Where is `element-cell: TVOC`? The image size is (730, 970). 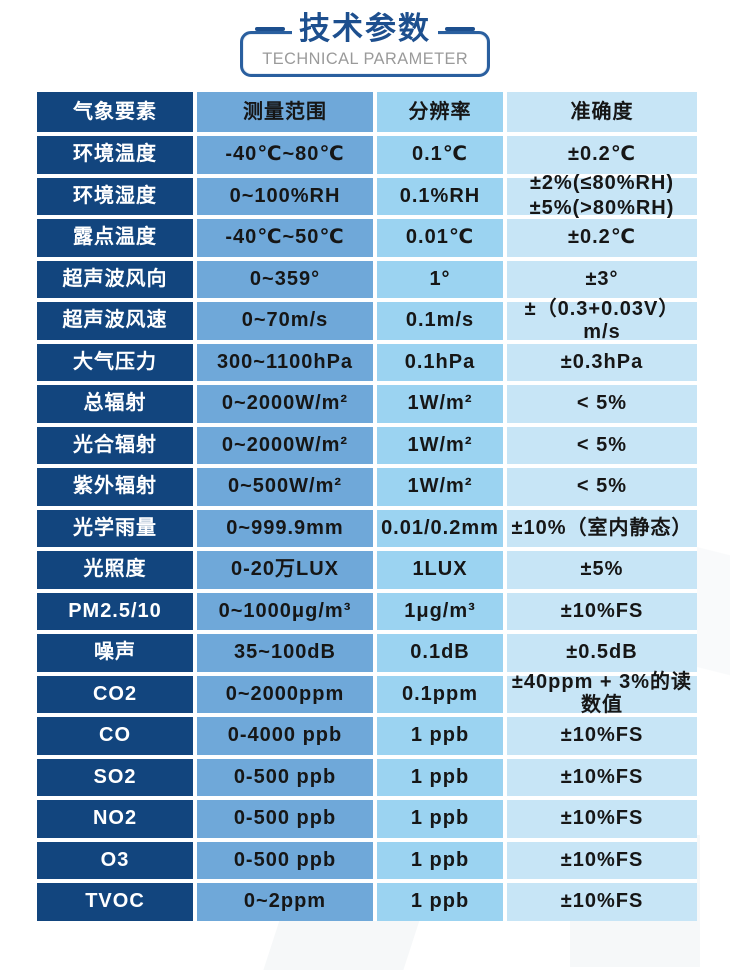
element-cell: TVOC is located at coordinates (115, 902).